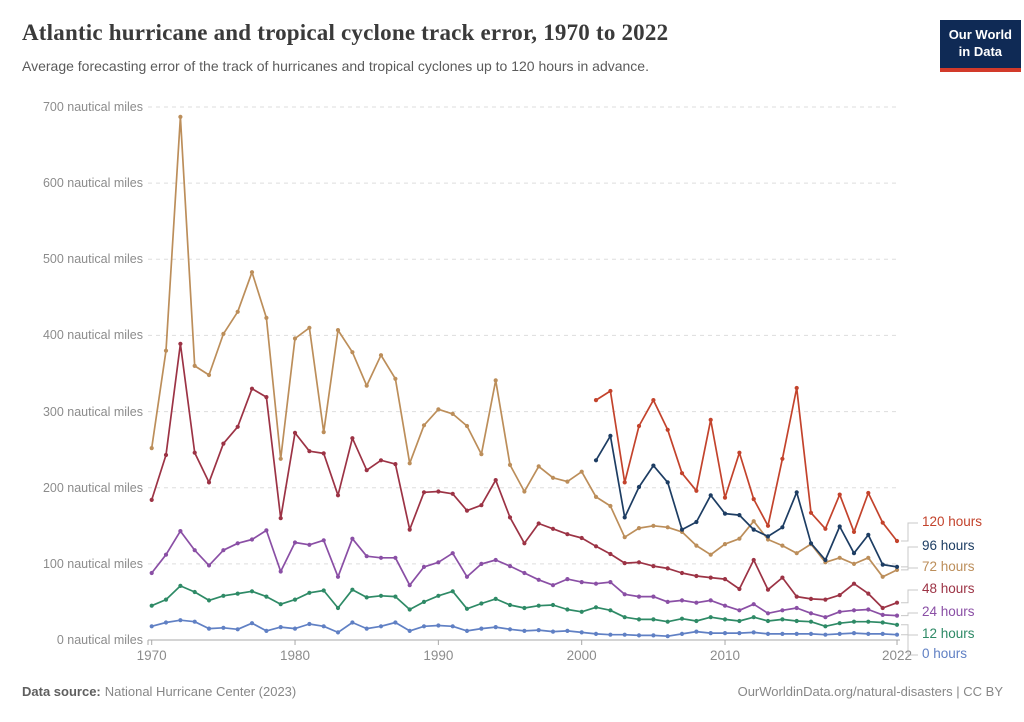  What do you see at coordinates (92, 487) in the screenshot?
I see `y-tick-label: 200 nautical miles` at bounding box center [92, 487].